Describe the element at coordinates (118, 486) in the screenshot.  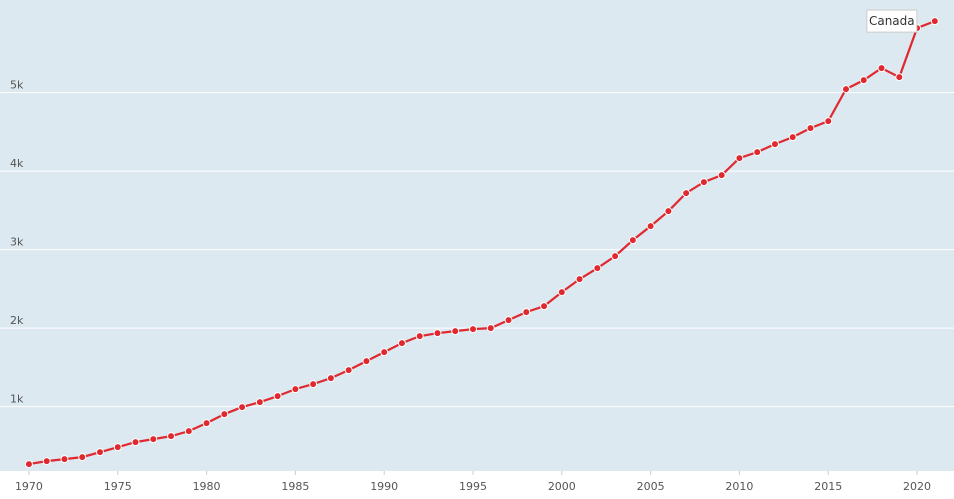
I see `x-tick-label: 1975` at that location.